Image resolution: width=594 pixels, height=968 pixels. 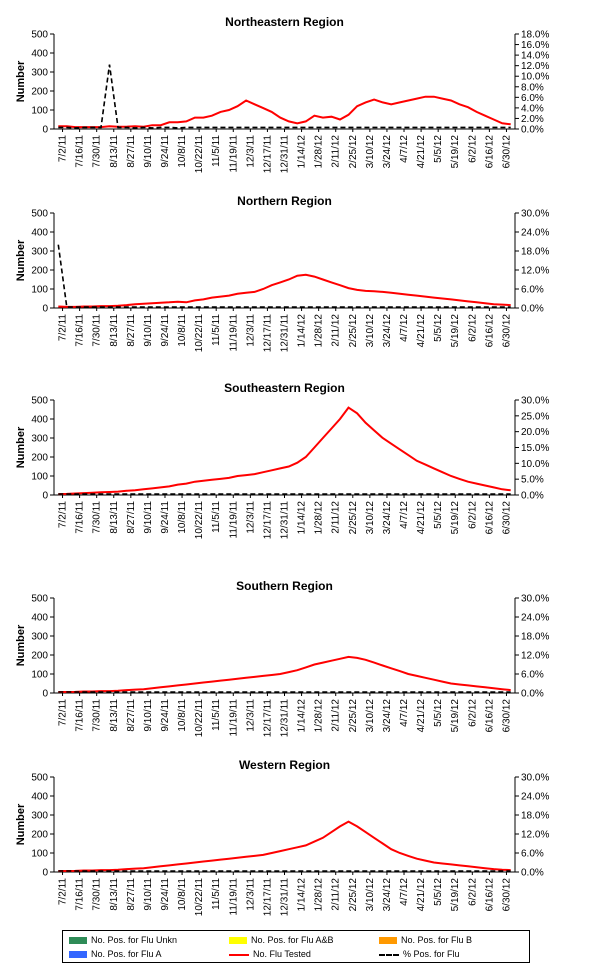 I want to click on y2-tick-label: 12.0%, so click(x=535, y=271).